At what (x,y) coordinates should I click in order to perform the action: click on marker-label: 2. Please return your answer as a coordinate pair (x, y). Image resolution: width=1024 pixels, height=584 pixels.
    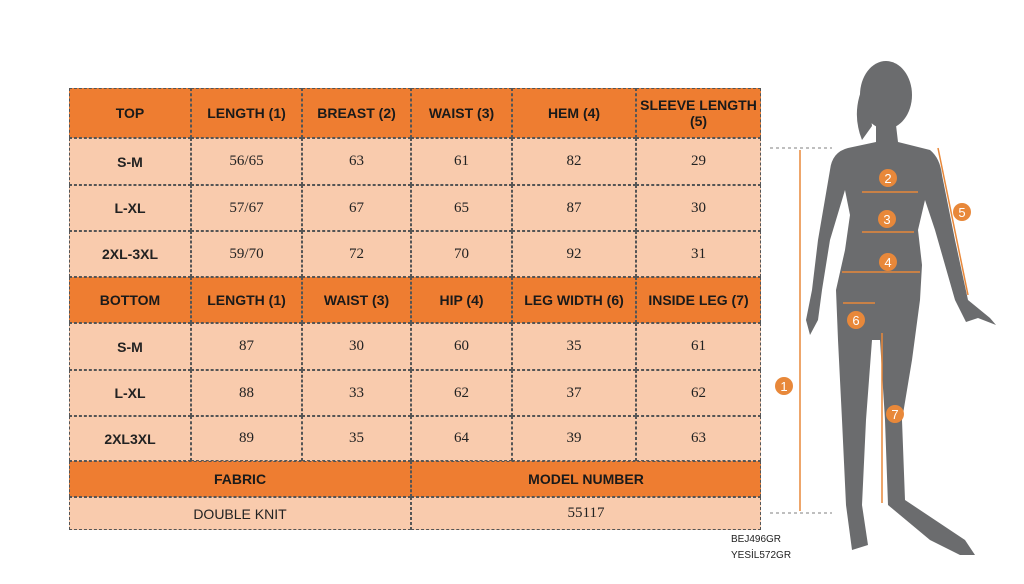
    Looking at the image, I should click on (887, 178).